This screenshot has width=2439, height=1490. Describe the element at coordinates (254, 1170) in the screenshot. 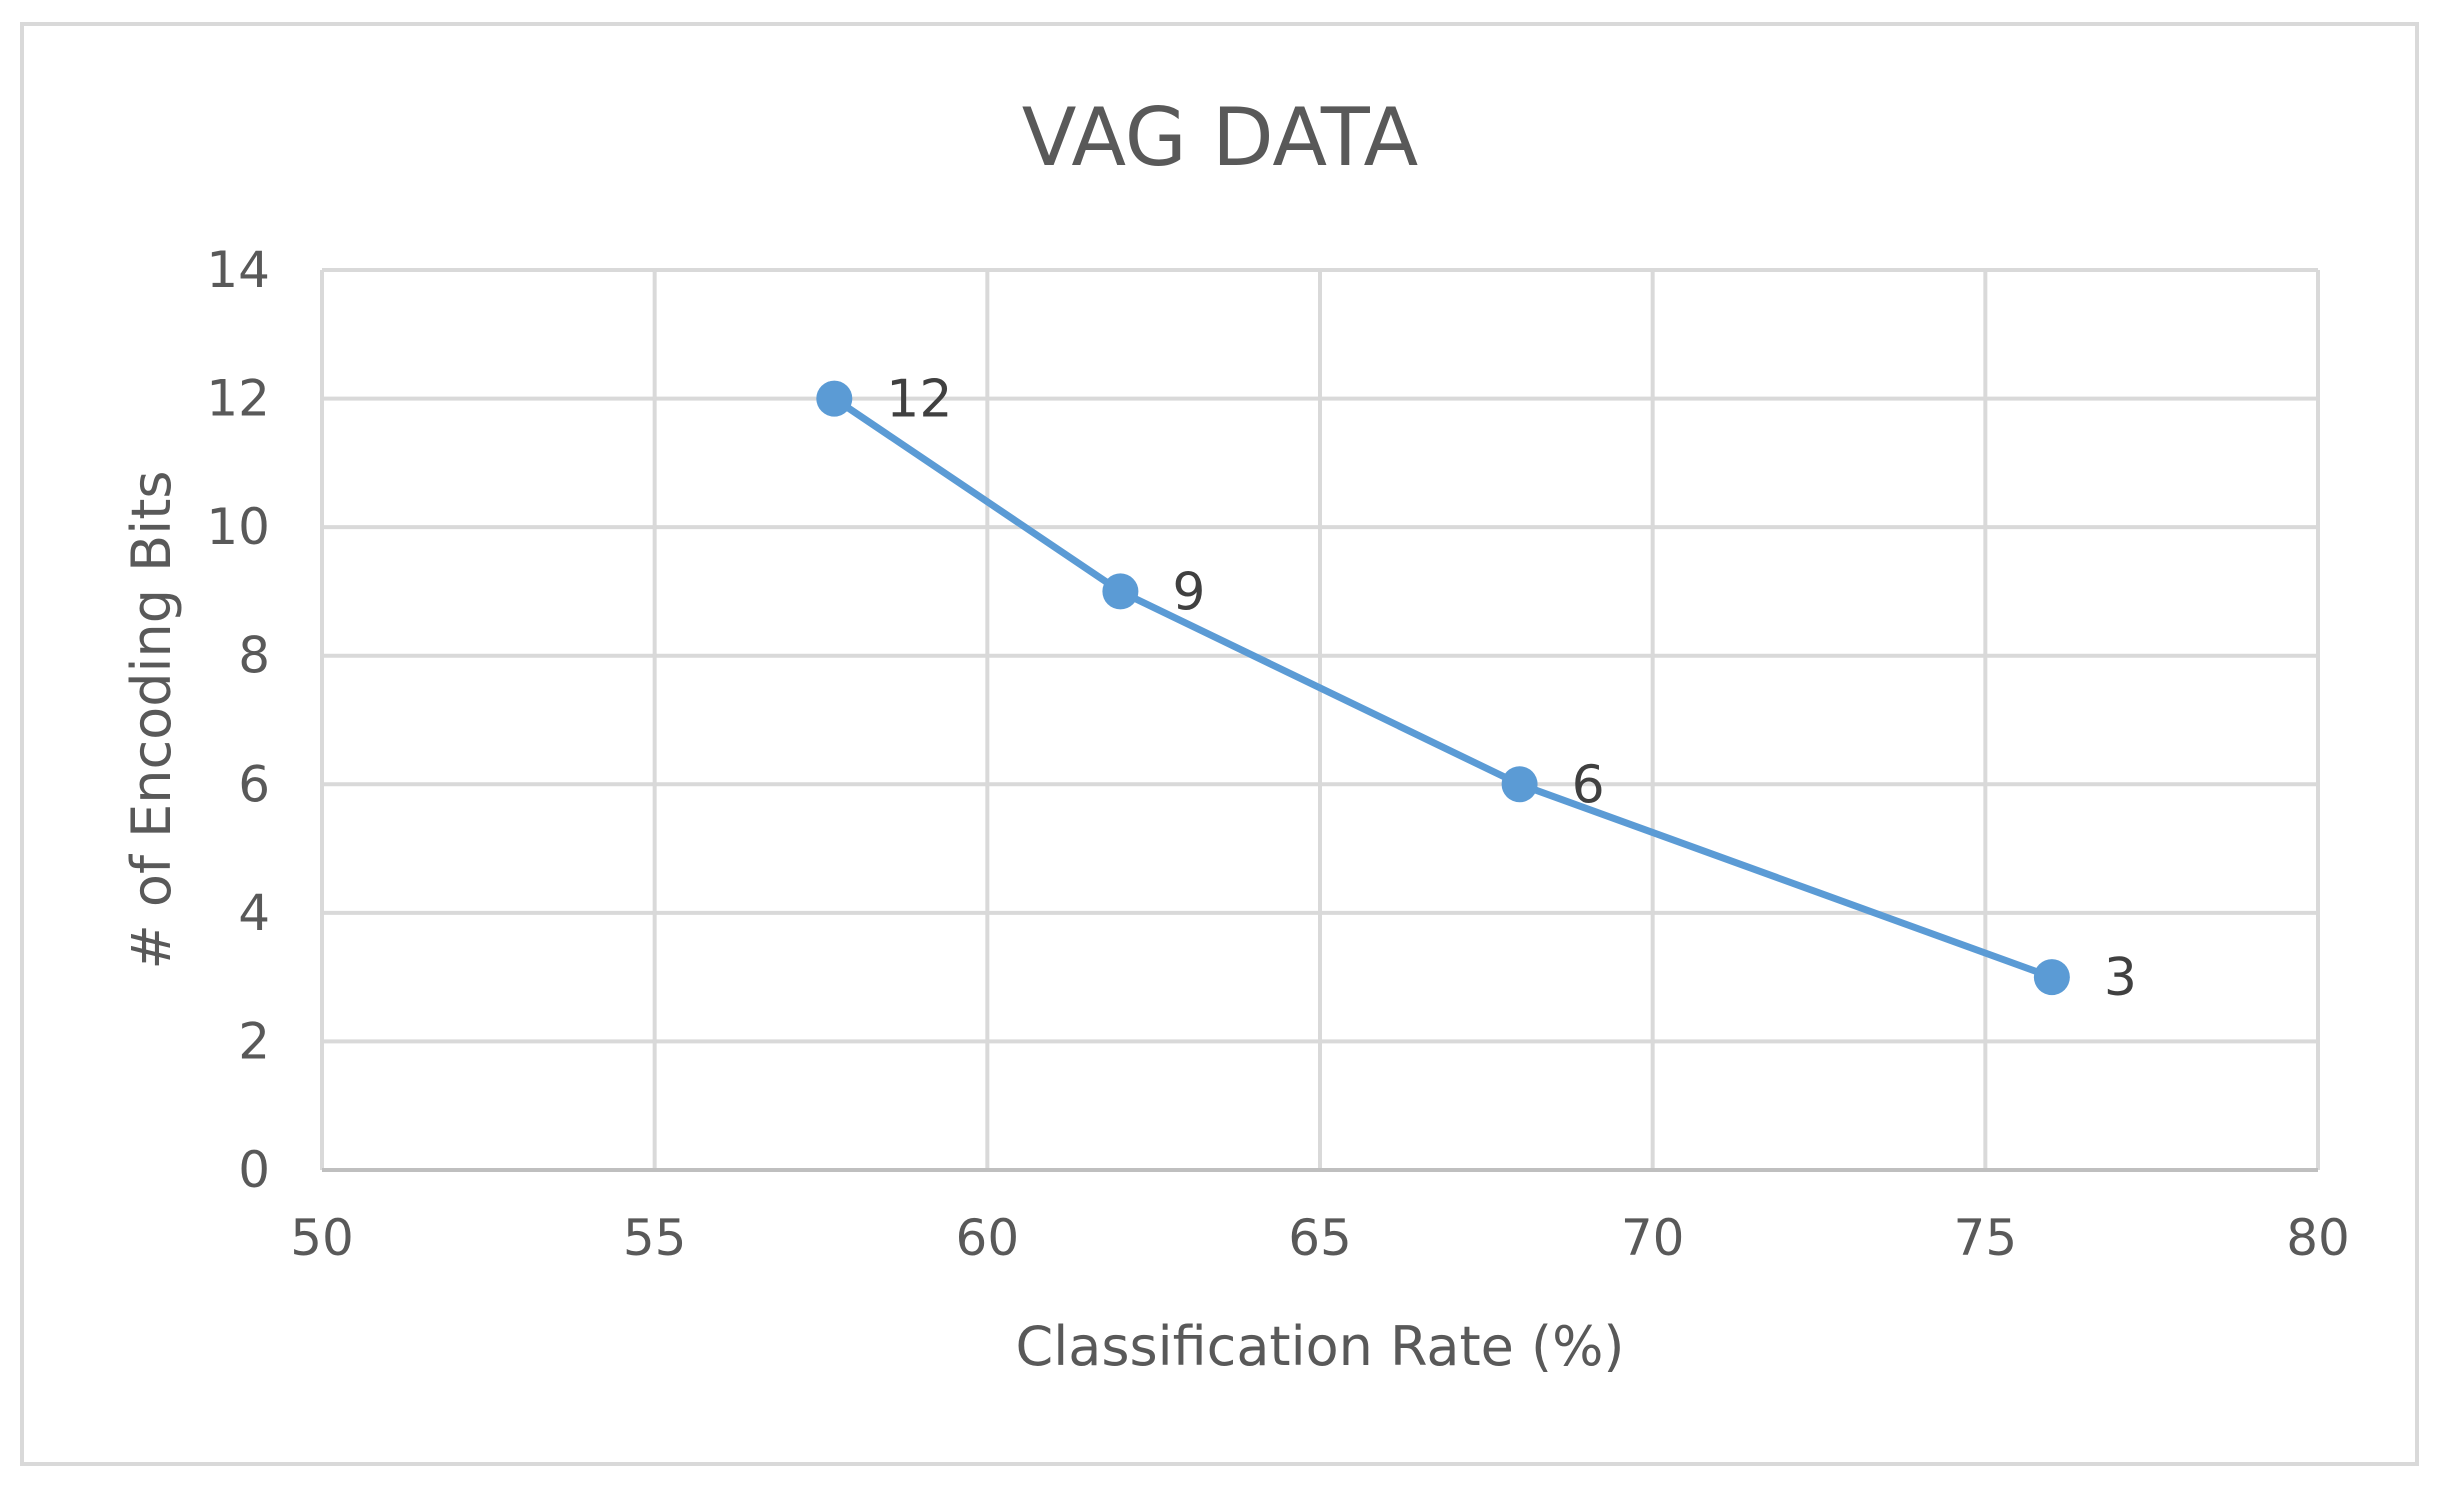

I see `y-tick-label: 0` at that location.